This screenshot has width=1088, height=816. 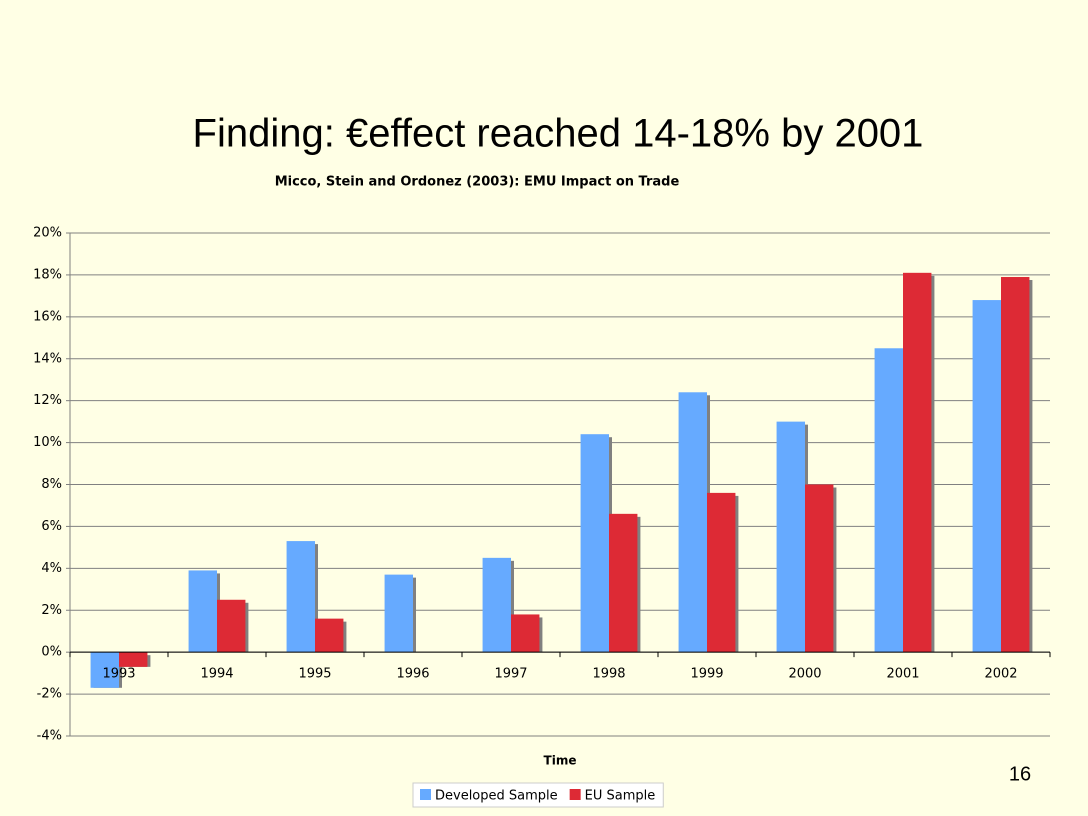 I want to click on x-tick-label: 2000, so click(x=804, y=674).